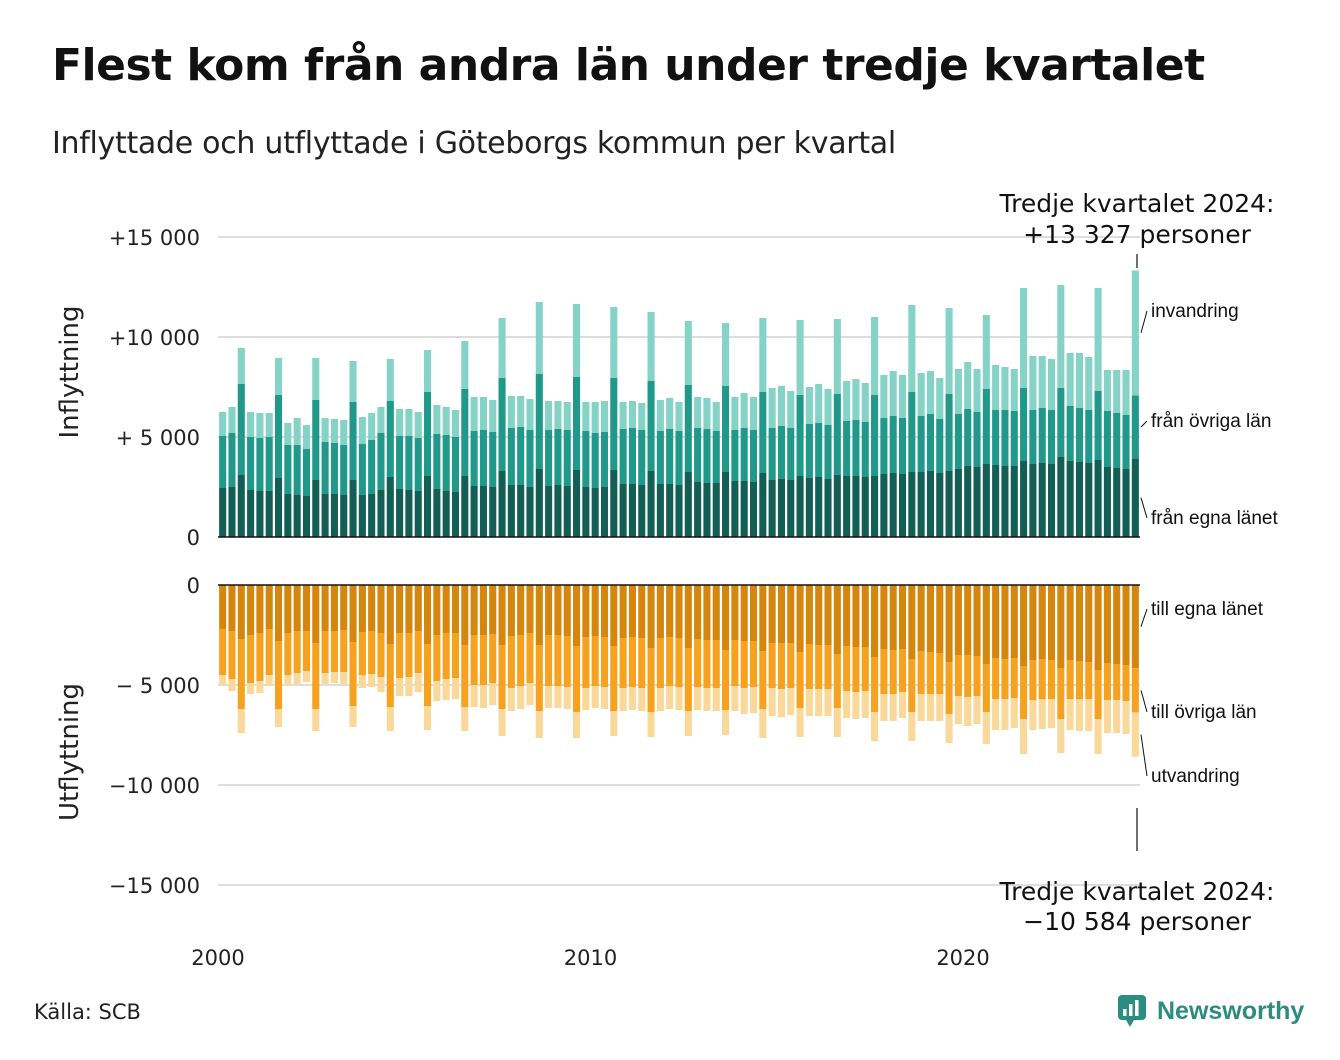  I want to click on y-tick-label: +15 000, so click(154, 238).